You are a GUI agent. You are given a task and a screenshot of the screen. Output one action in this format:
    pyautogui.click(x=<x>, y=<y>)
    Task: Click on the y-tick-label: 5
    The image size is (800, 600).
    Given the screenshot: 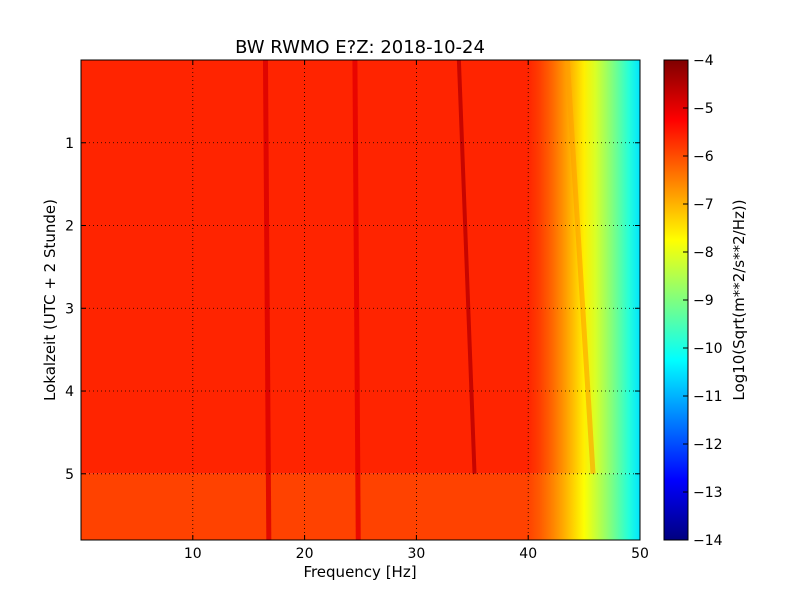 What is the action you would take?
    pyautogui.click(x=69, y=475)
    